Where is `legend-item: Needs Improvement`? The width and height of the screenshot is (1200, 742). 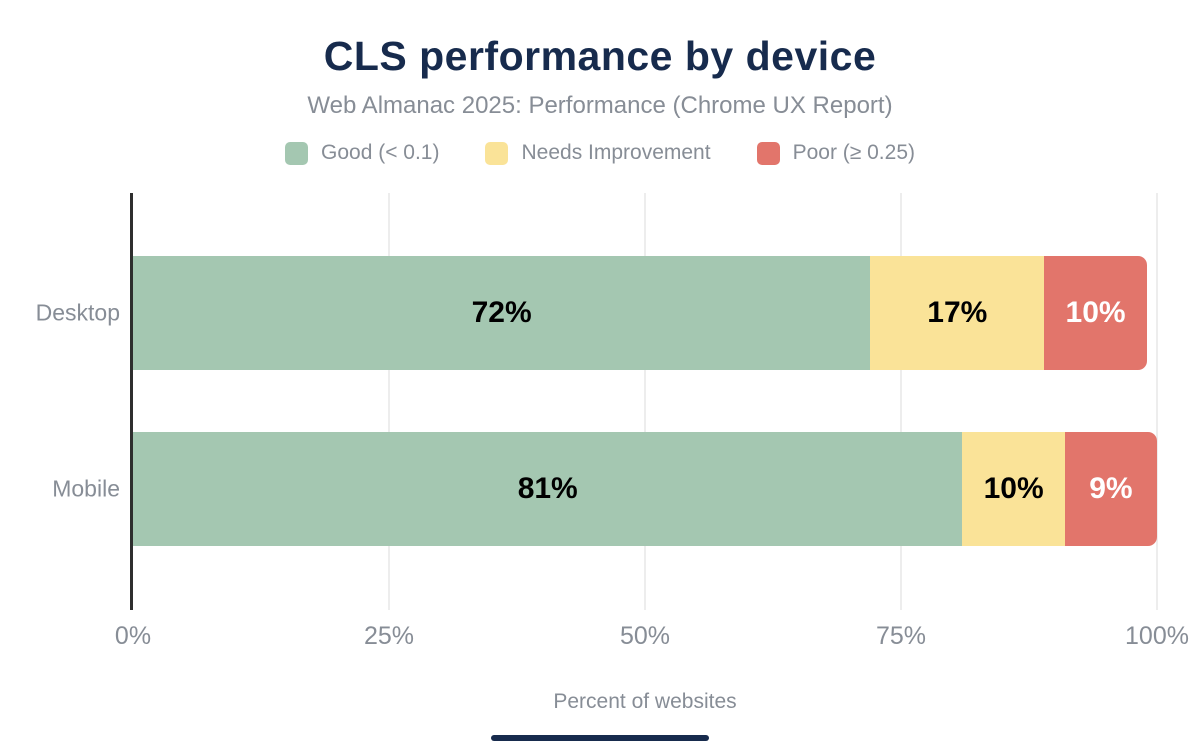
legend-item: Needs Improvement is located at coordinates (598, 153).